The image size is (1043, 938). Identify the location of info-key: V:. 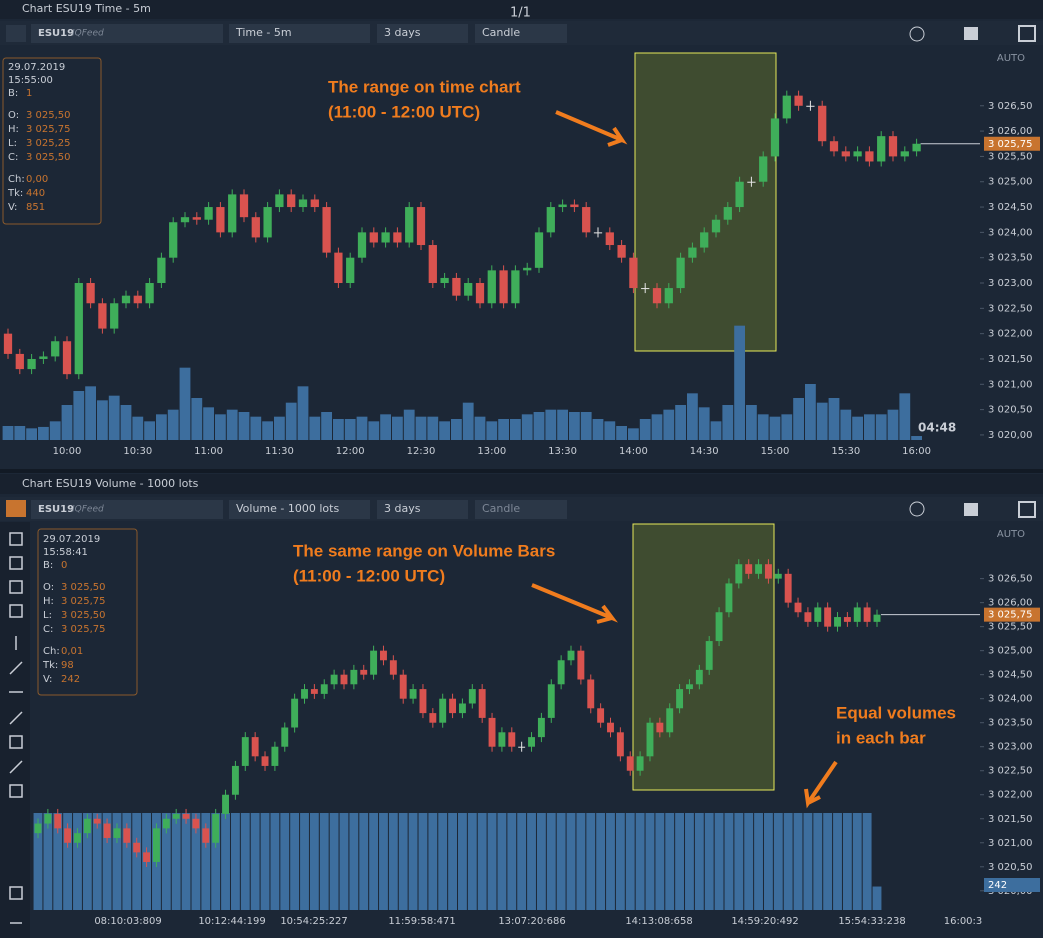
(47, 679).